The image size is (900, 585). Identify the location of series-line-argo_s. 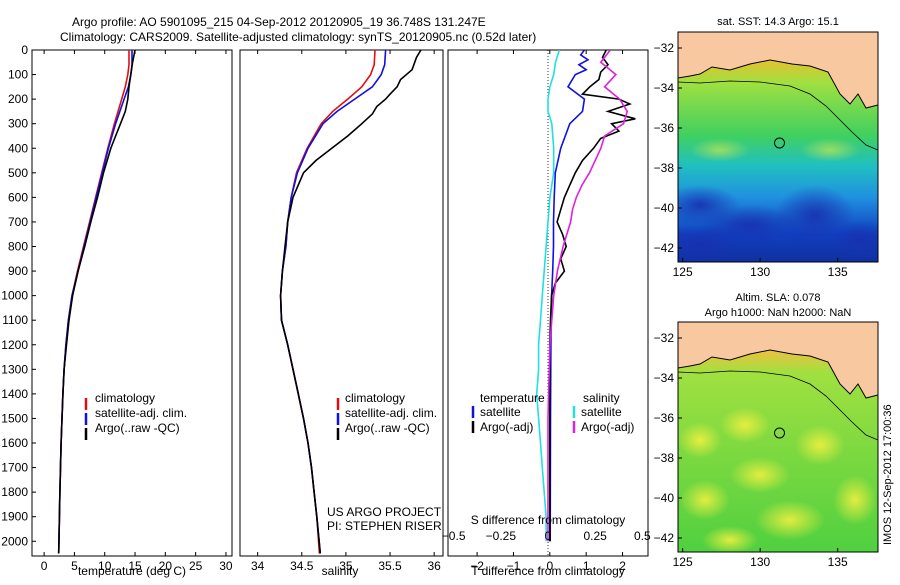
(588, 296).